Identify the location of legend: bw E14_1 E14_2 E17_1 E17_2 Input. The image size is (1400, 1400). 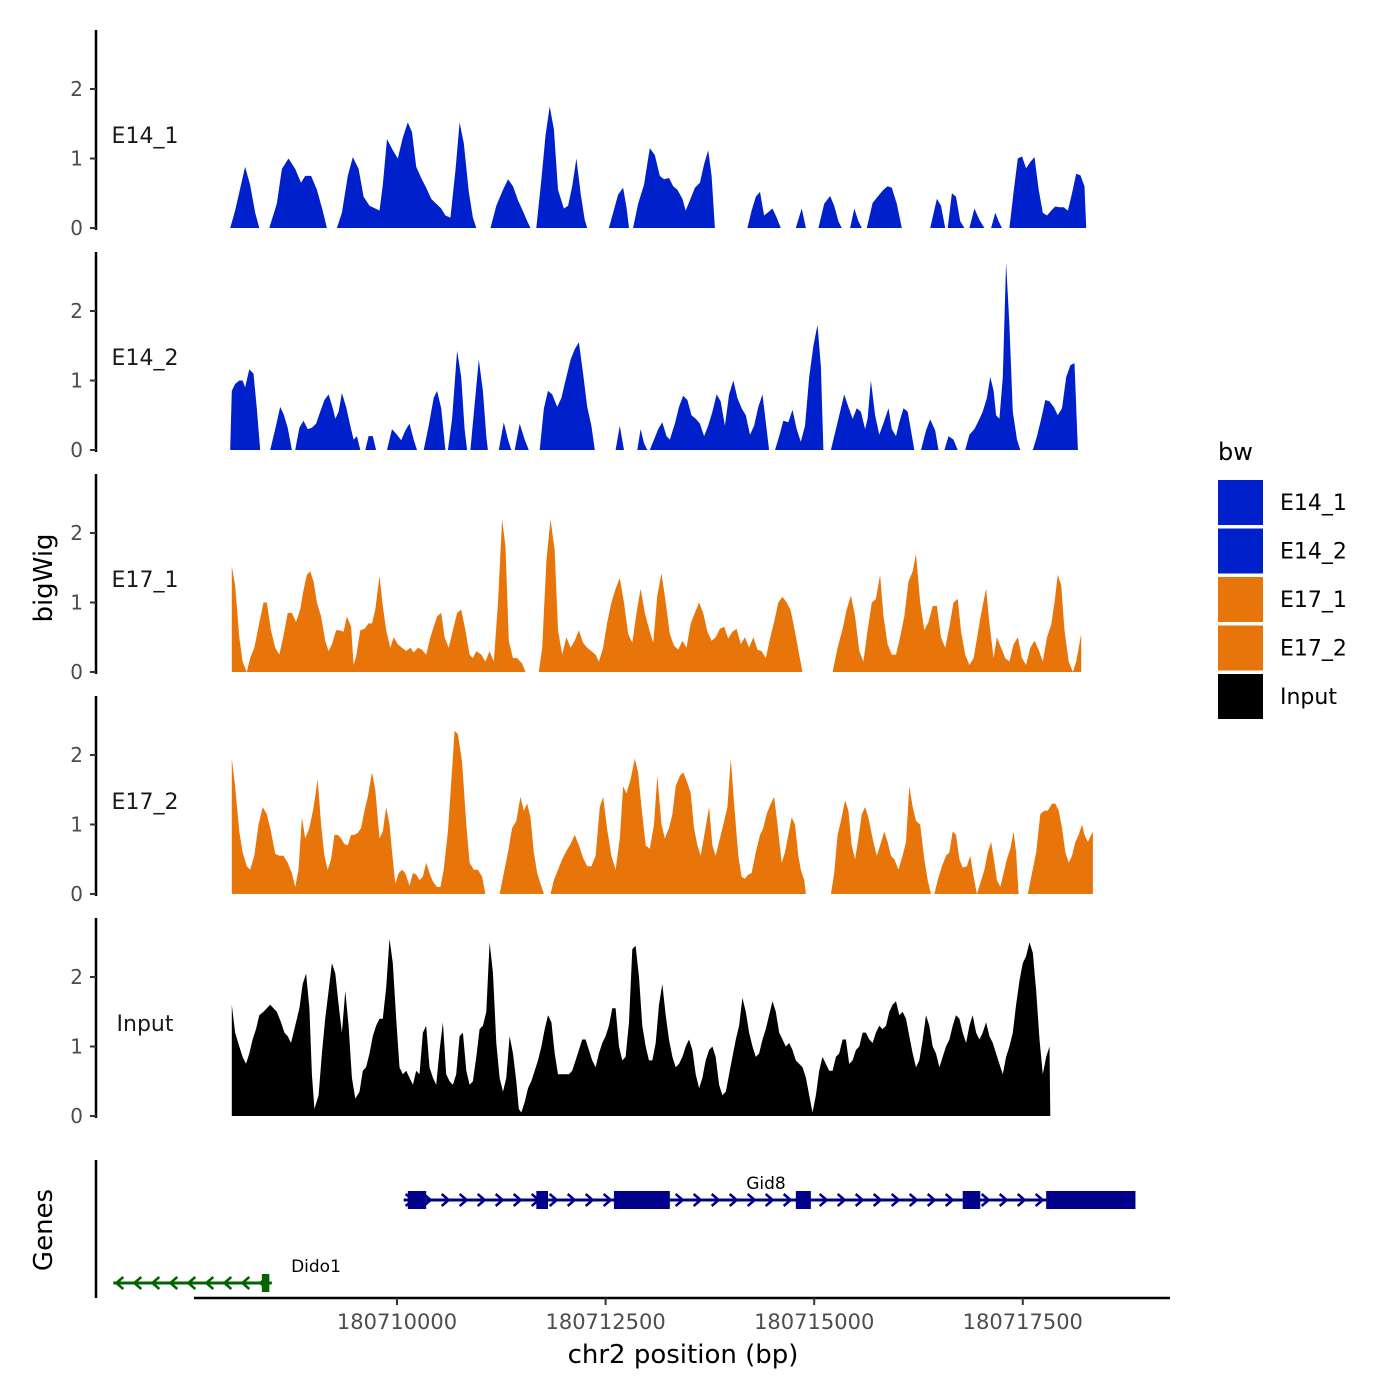
(1282, 578).